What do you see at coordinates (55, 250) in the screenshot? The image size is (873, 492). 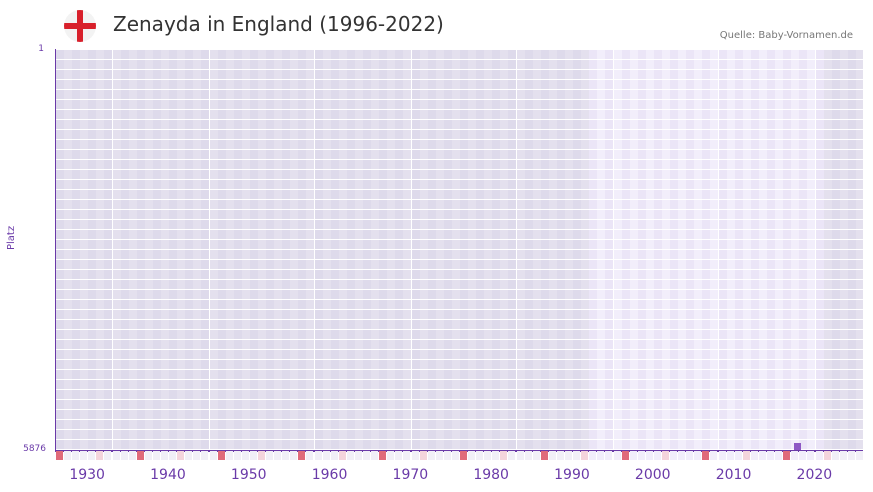 I see `y-axis-line` at bounding box center [55, 250].